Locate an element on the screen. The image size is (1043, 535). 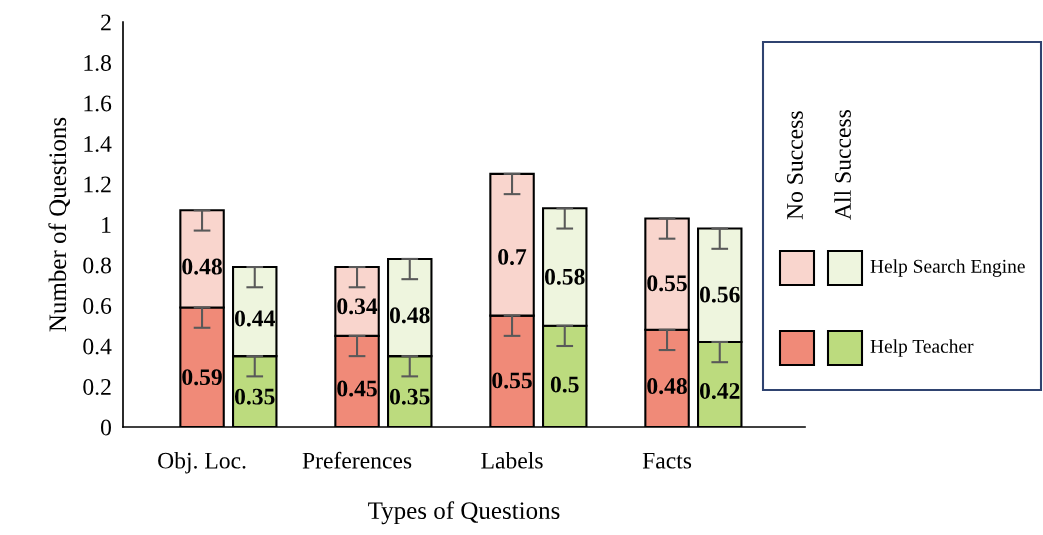
y-tick-label: 0.2 is located at coordinates (97, 387).